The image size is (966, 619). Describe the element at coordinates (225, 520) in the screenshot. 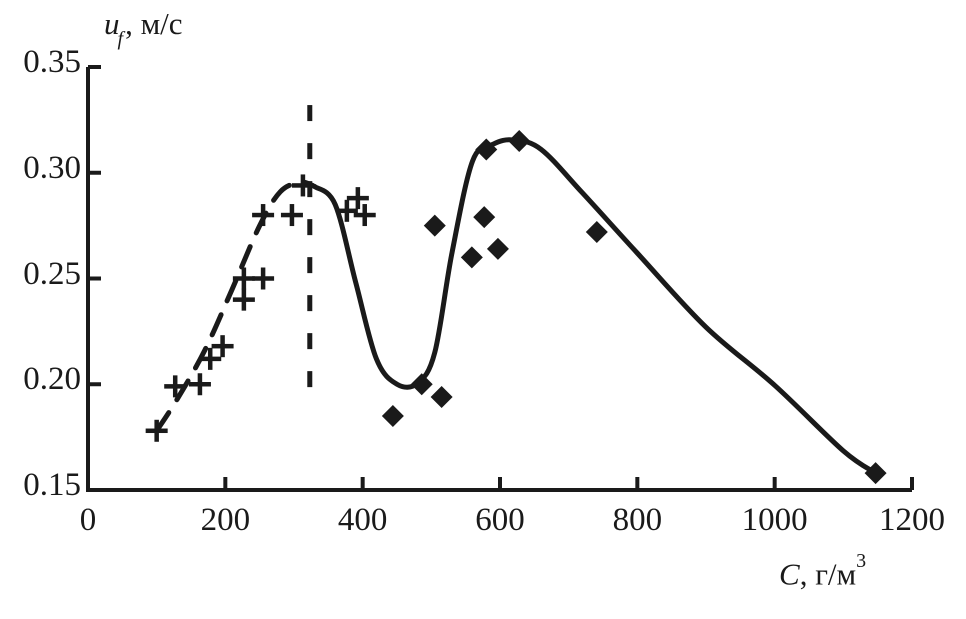

I see `x-tick-label: 200` at that location.